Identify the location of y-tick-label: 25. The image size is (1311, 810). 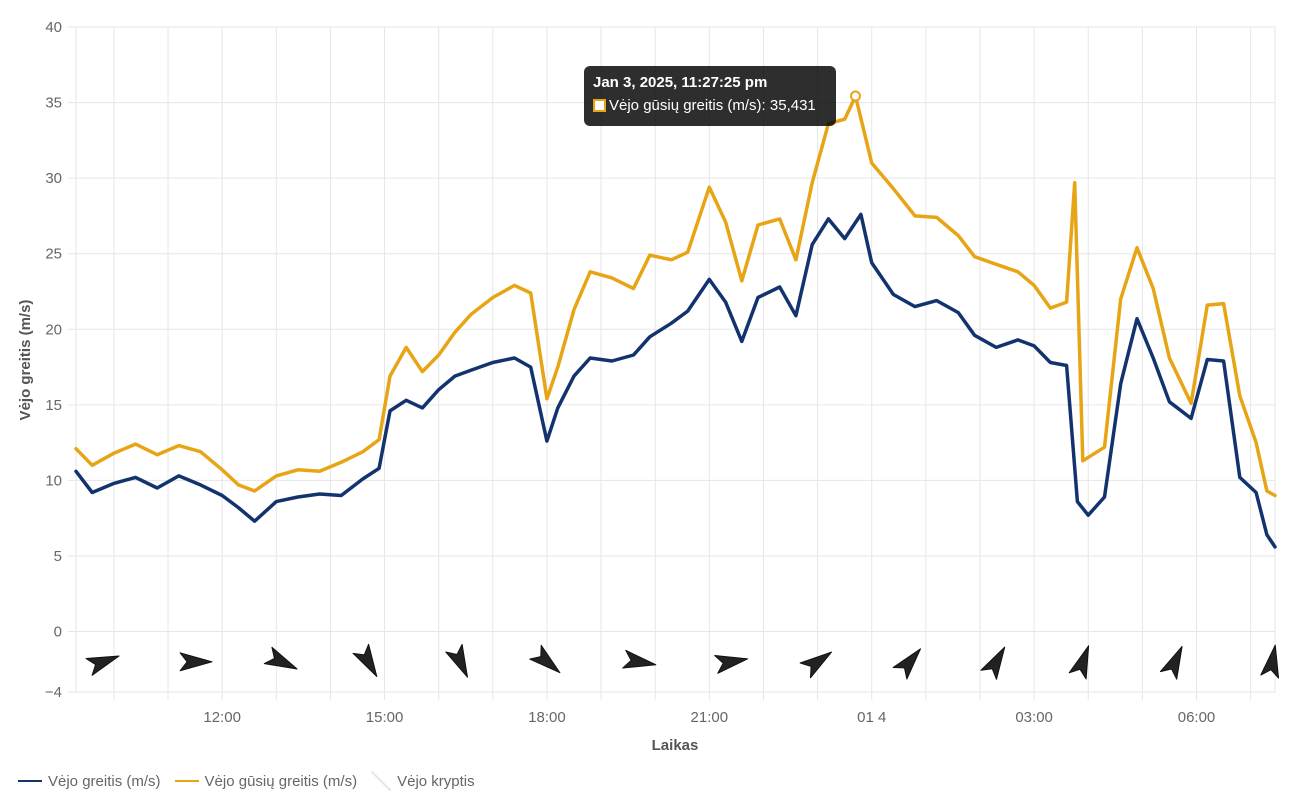
(53, 254).